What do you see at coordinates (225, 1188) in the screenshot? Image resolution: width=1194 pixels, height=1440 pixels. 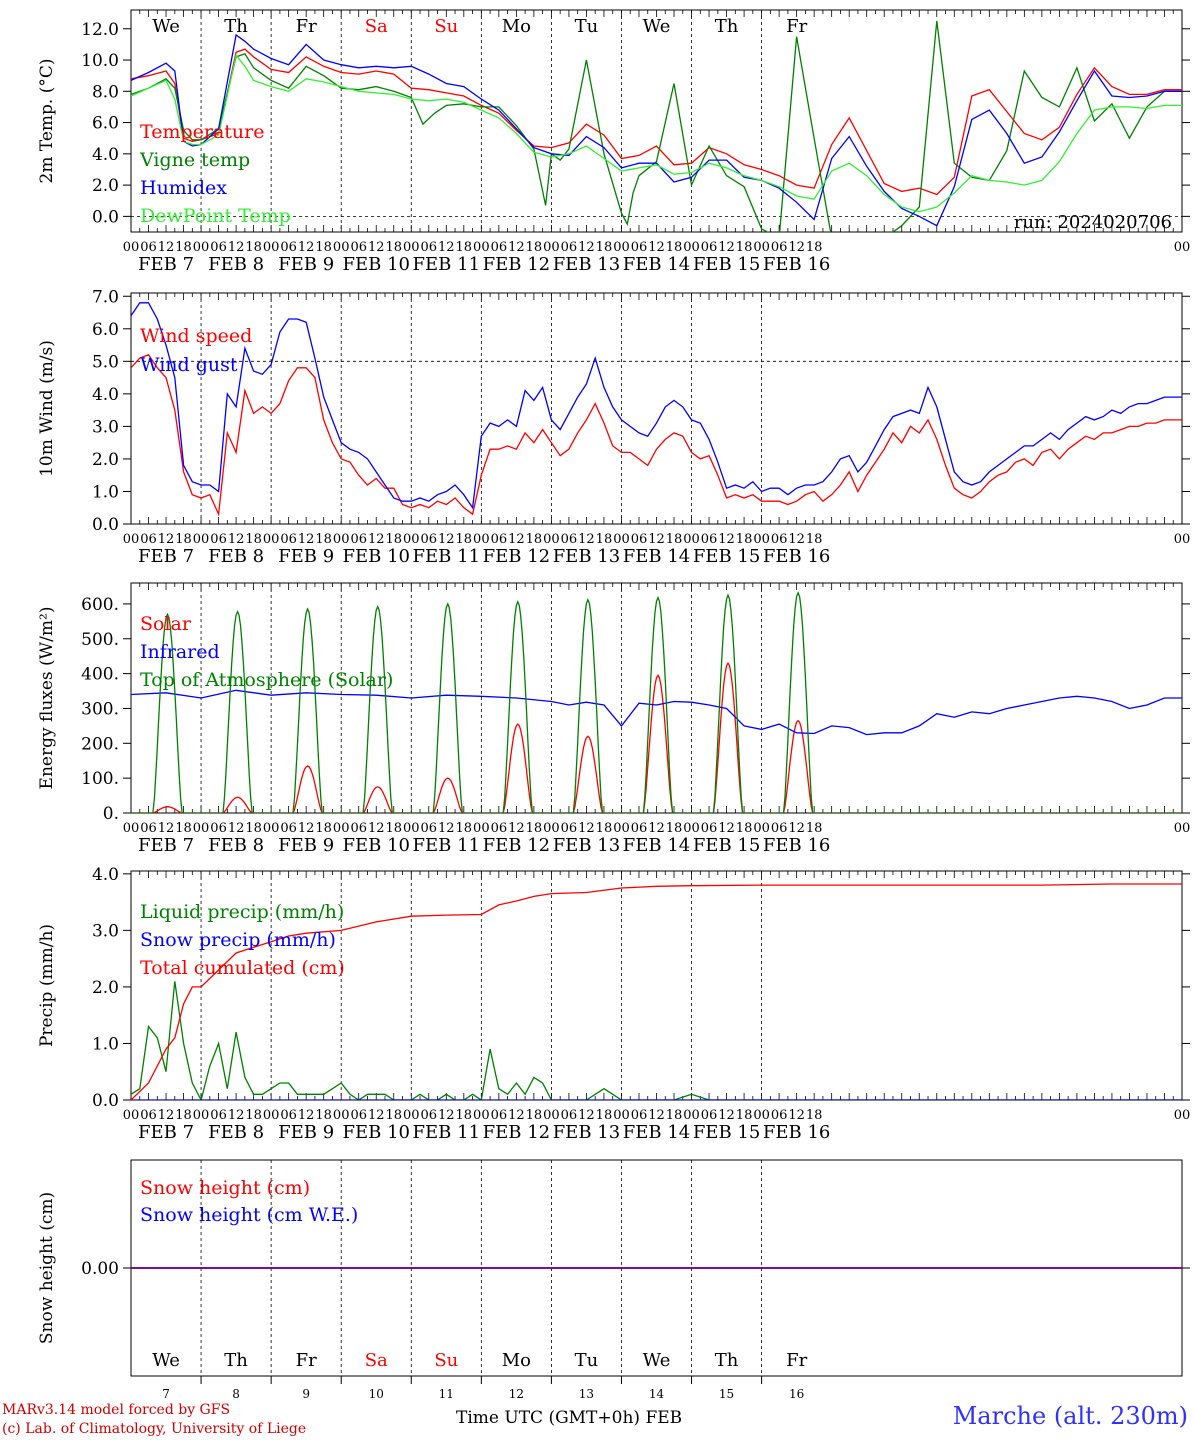 I see `legend-entry: Snow height (cm)` at bounding box center [225, 1188].